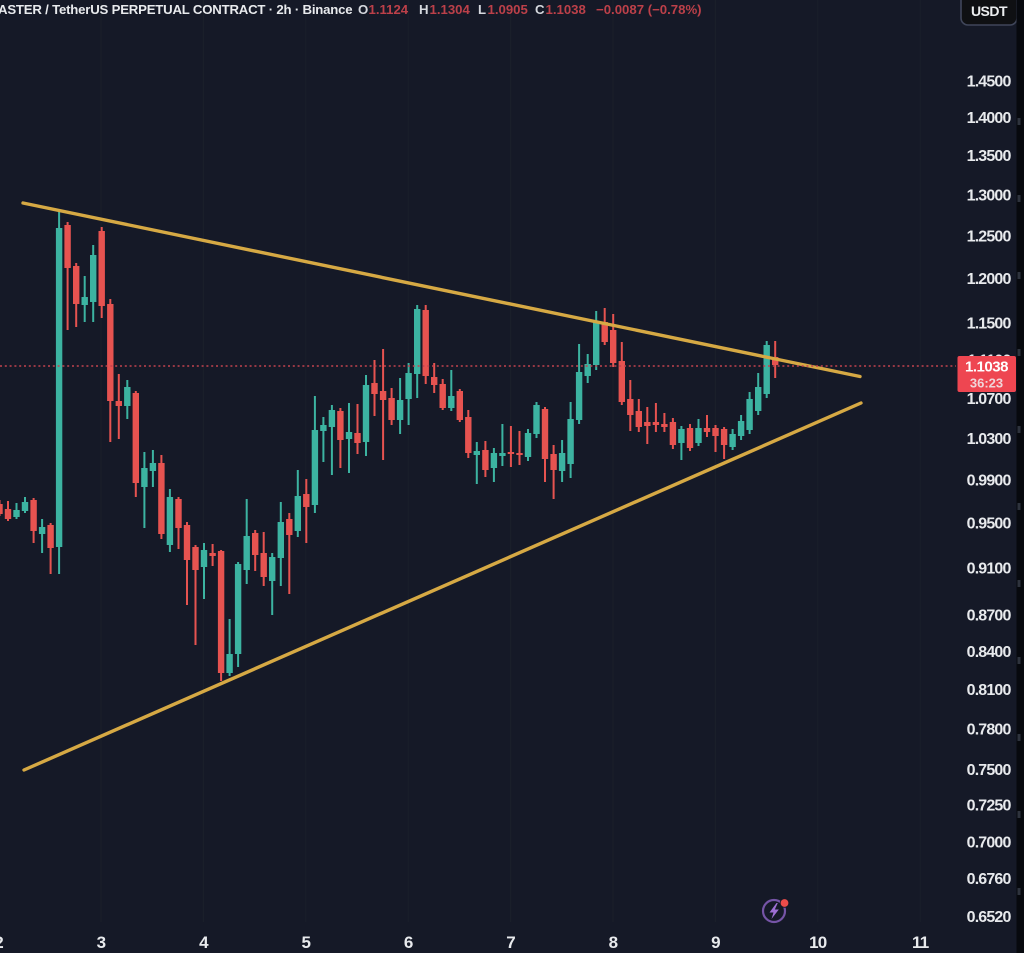 The width and height of the screenshot is (1024, 953). Describe the element at coordinates (989, 770) in the screenshot. I see `svg-text: 0.7500` at that location.